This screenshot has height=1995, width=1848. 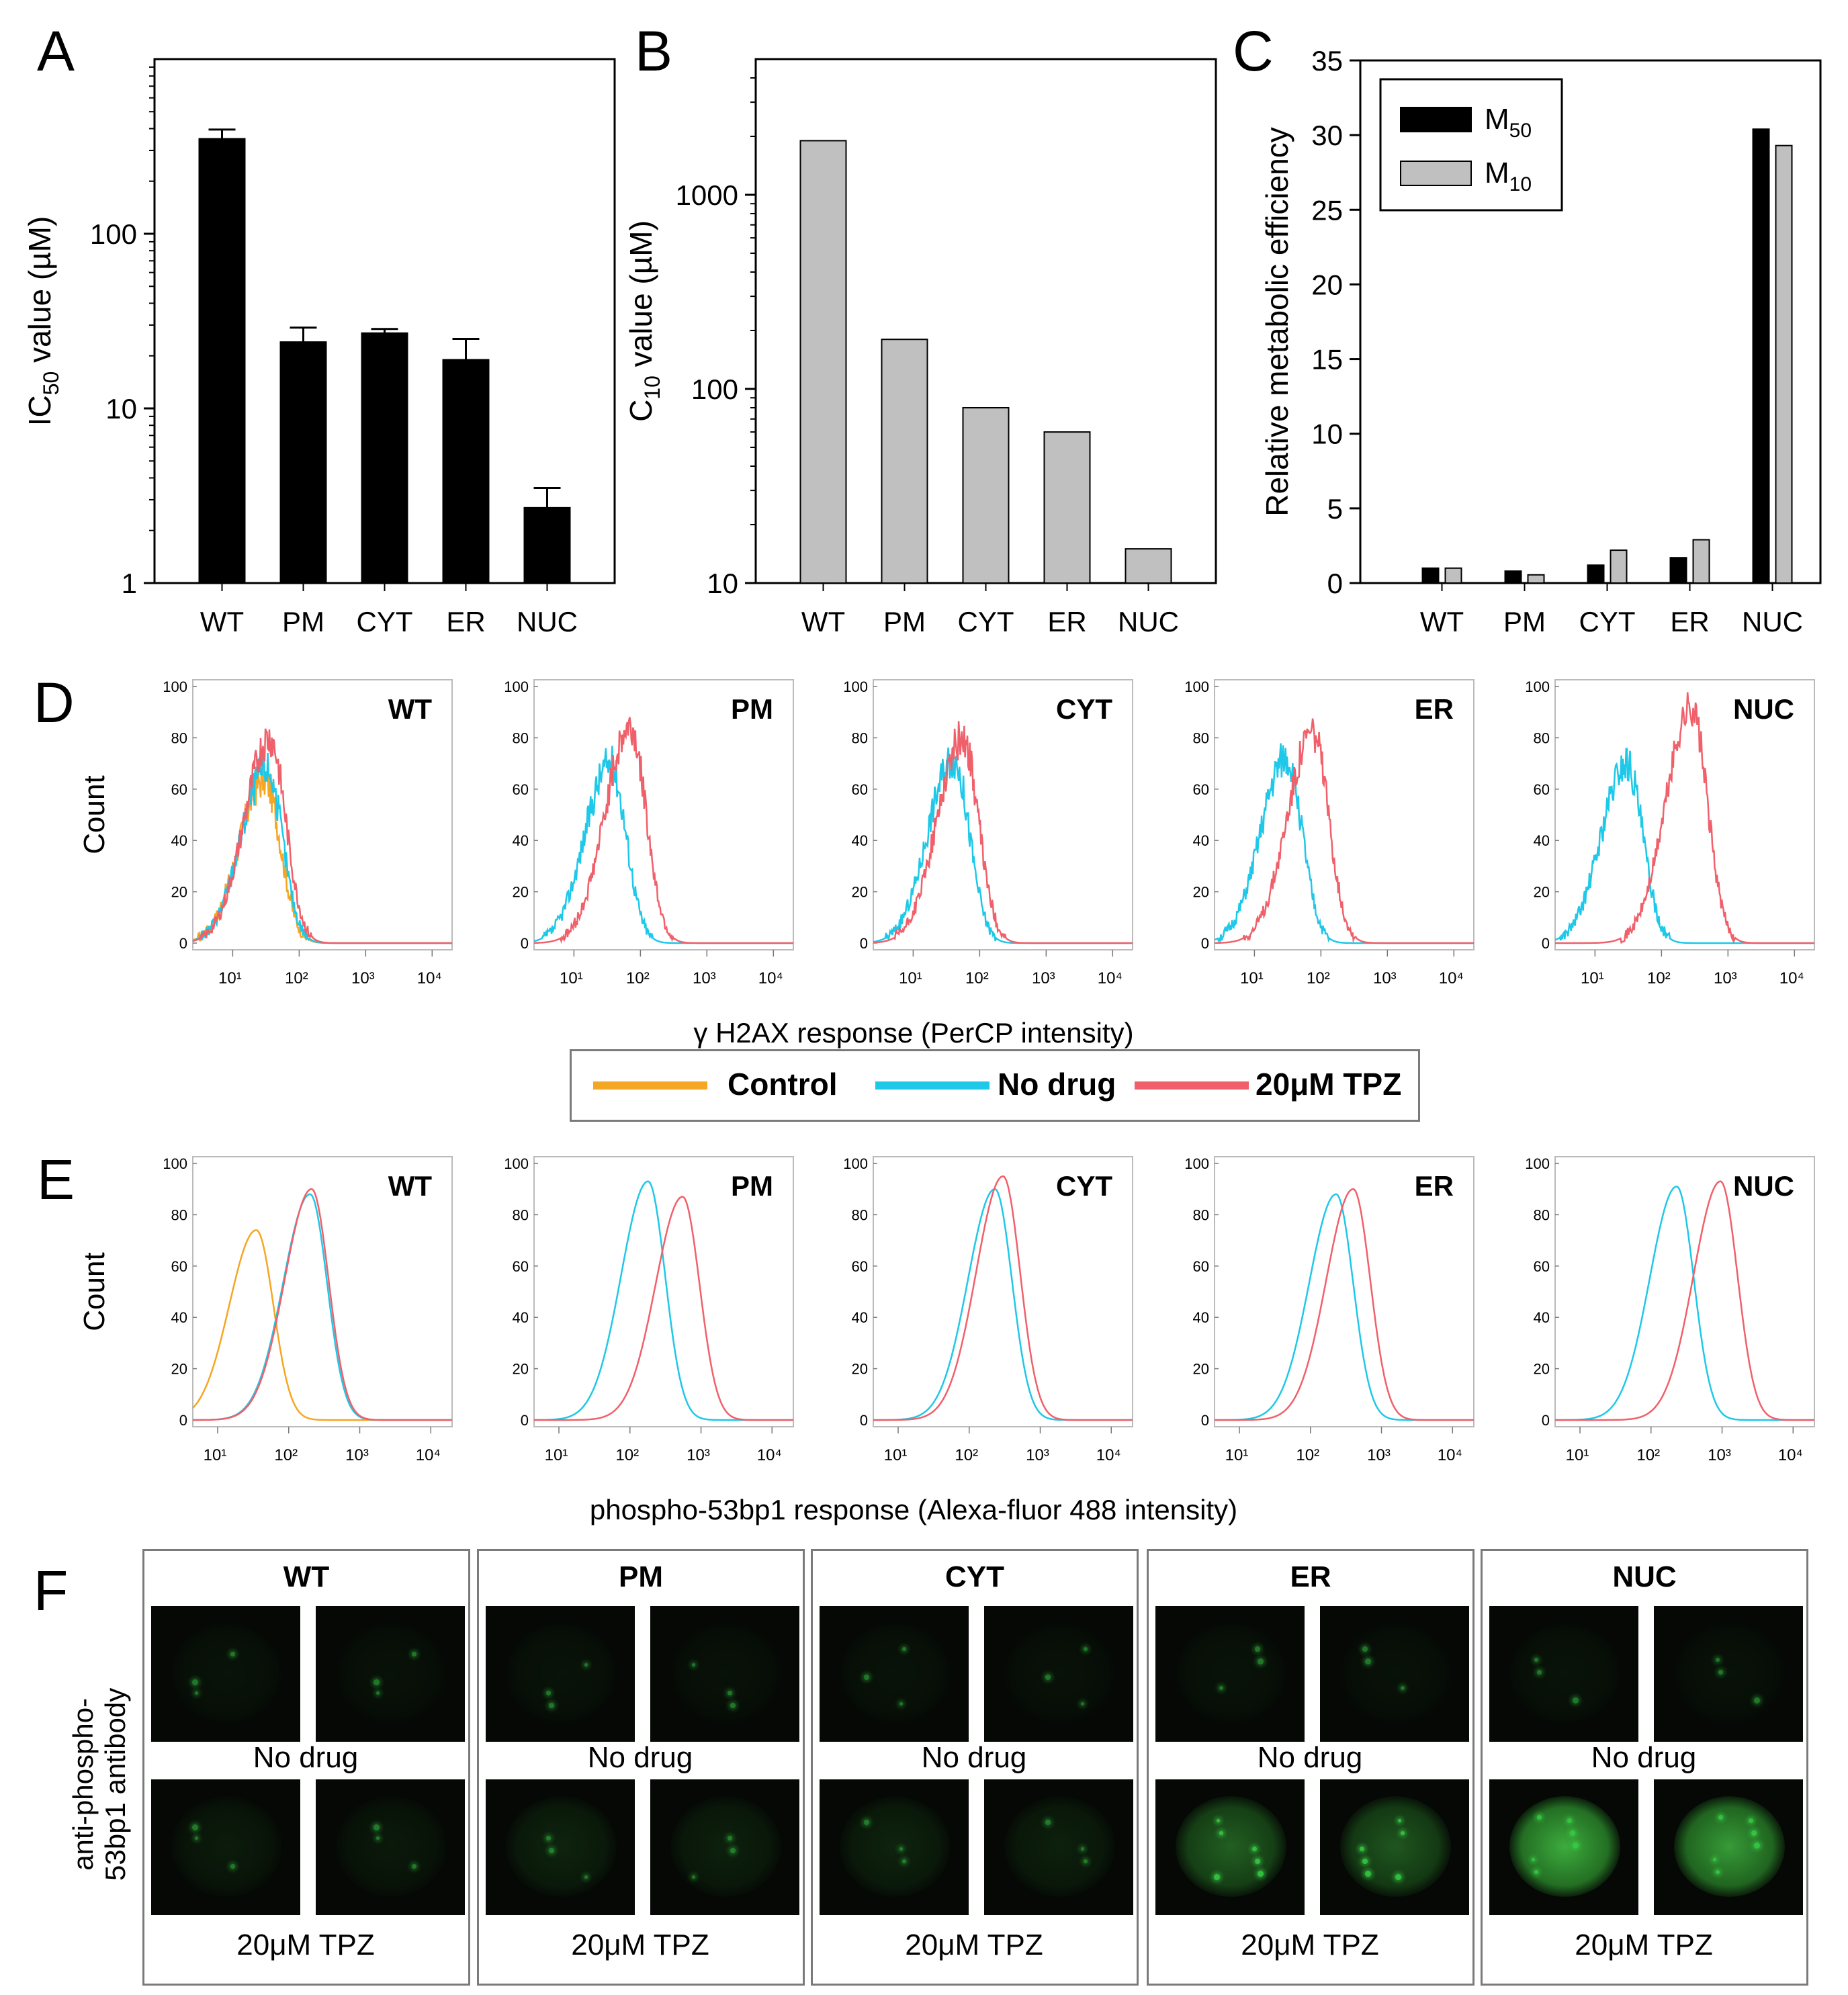 I want to click on imaging-panel-wt: WT No drug 20μM TPZ, so click(x=306, y=1767).